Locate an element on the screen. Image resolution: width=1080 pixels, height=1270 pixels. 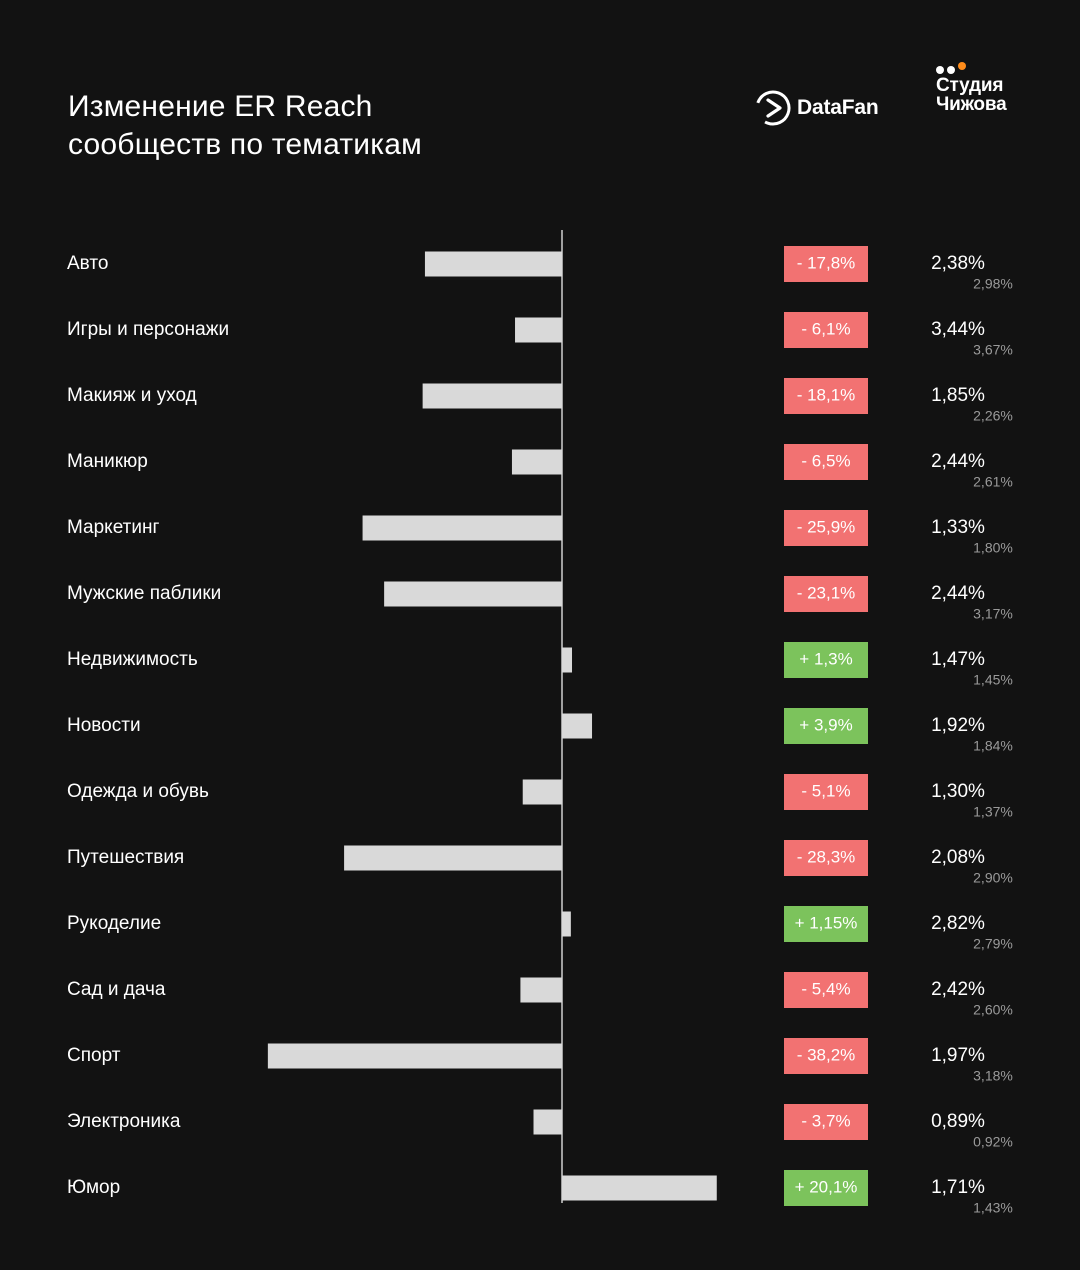
category-label: Сад и дача is located at coordinates (116, 989).